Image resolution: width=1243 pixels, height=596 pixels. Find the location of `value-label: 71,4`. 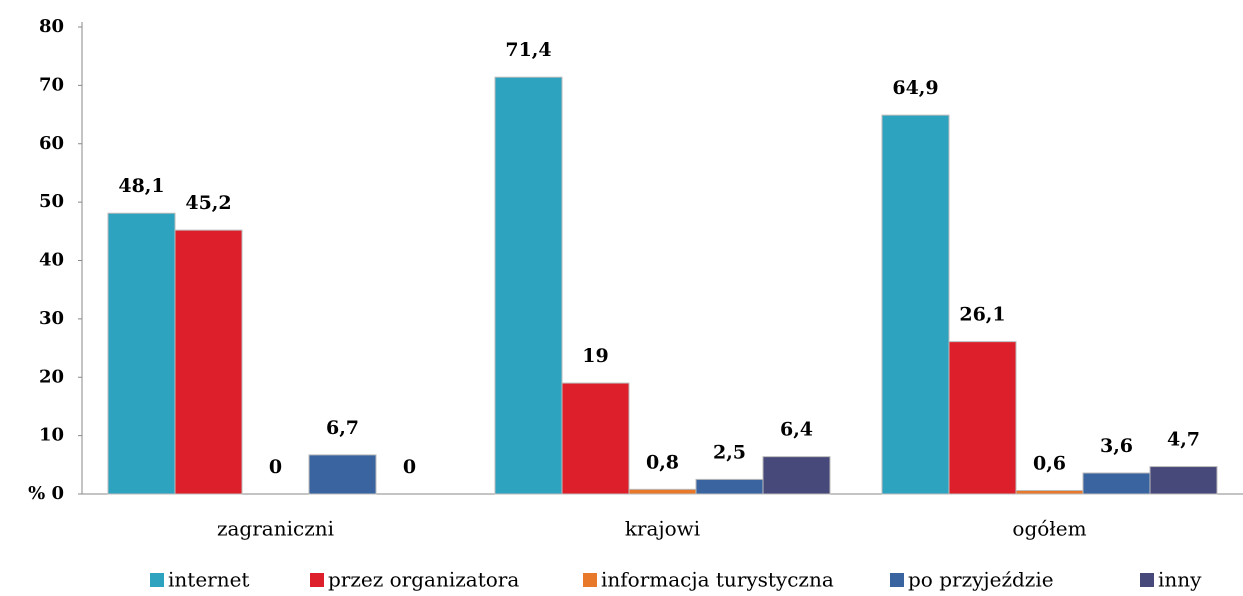

value-label: 71,4 is located at coordinates (528, 50).